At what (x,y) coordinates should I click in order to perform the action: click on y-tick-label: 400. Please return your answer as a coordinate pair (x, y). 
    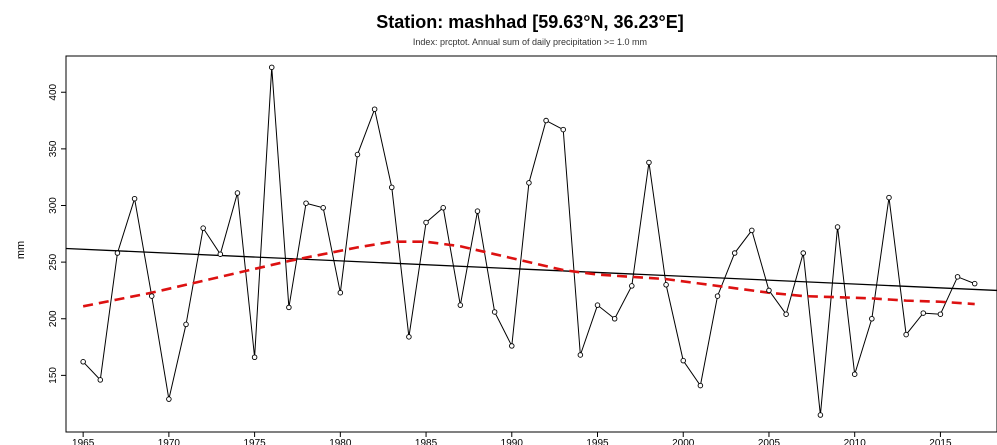
    Looking at the image, I should click on (53, 91).